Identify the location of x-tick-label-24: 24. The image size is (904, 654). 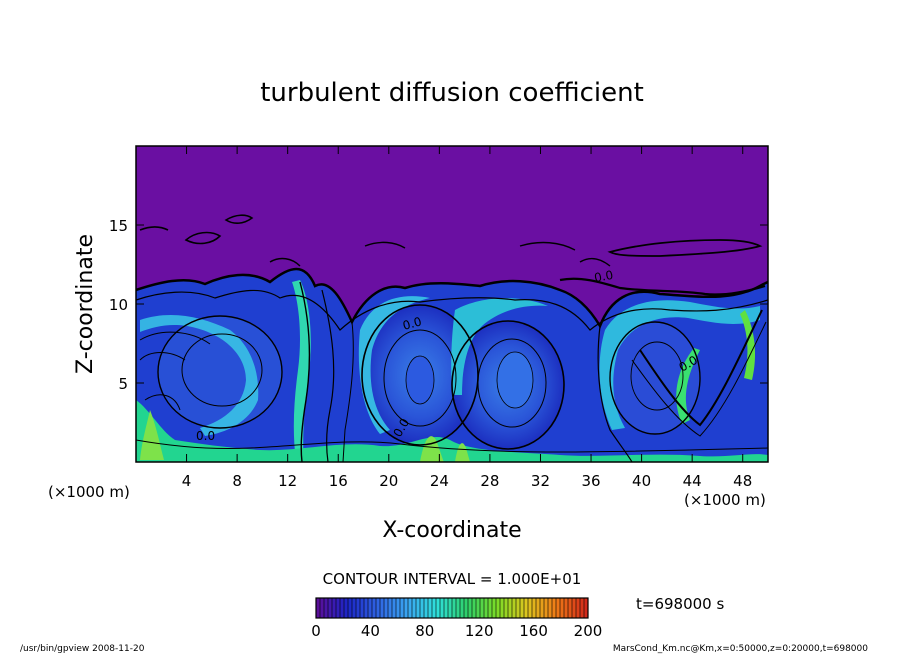
(439, 481).